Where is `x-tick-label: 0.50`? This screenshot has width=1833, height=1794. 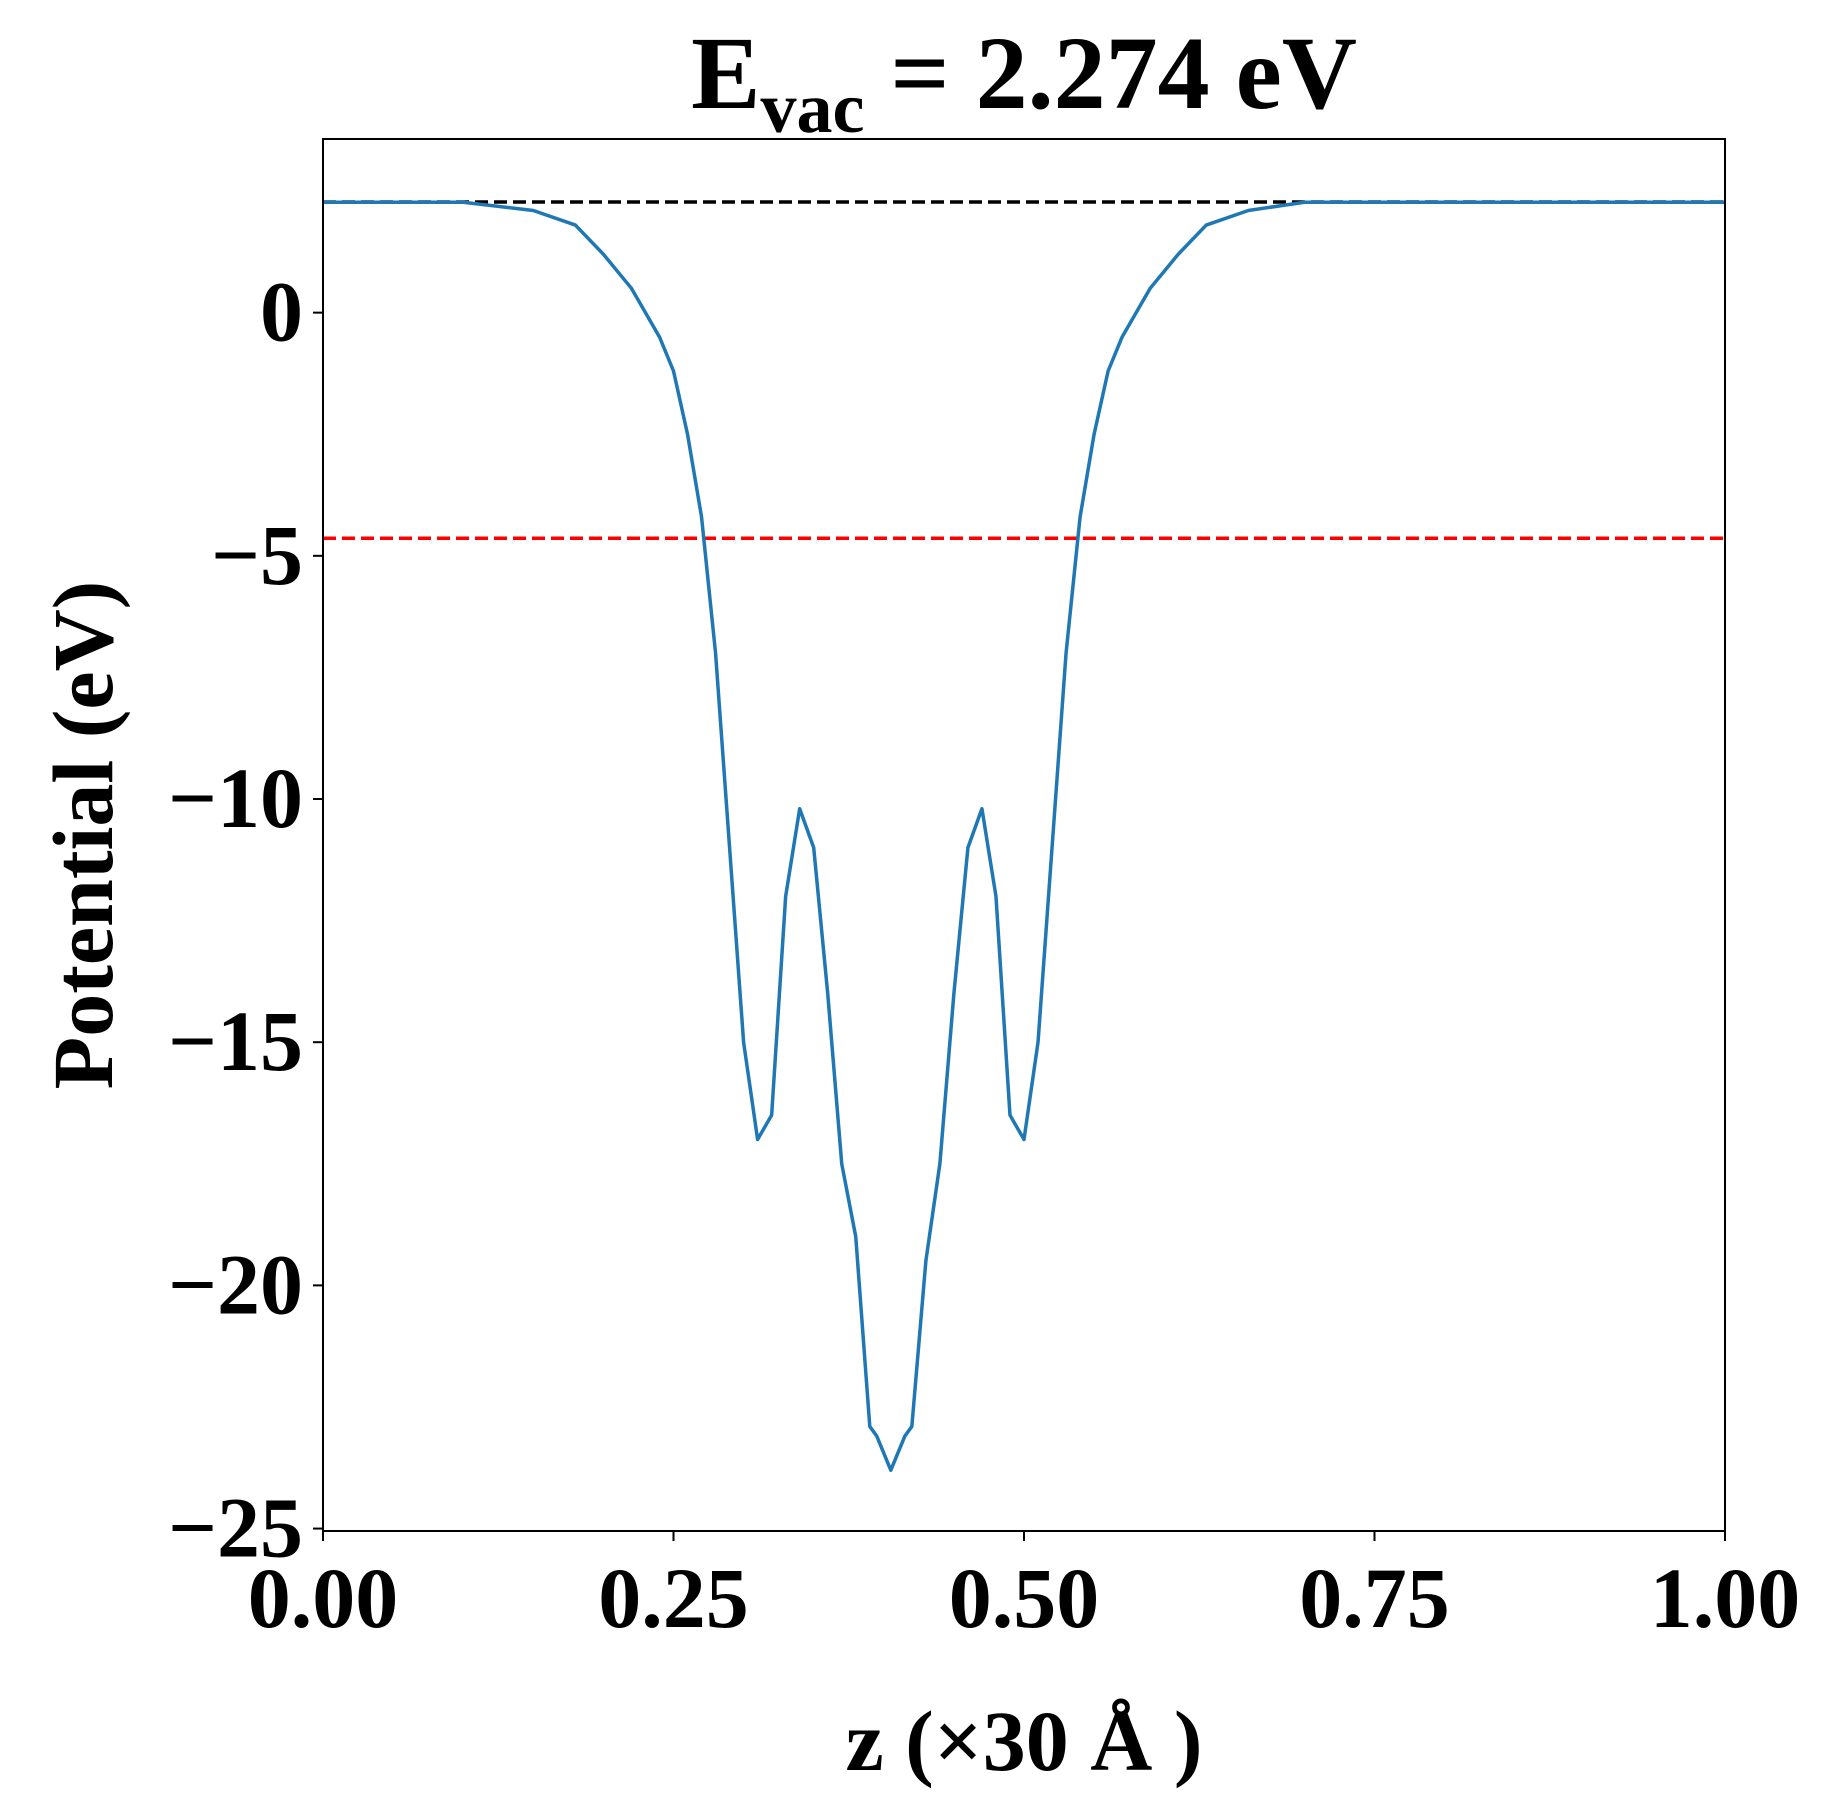 x-tick-label: 0.50 is located at coordinates (1024, 1598).